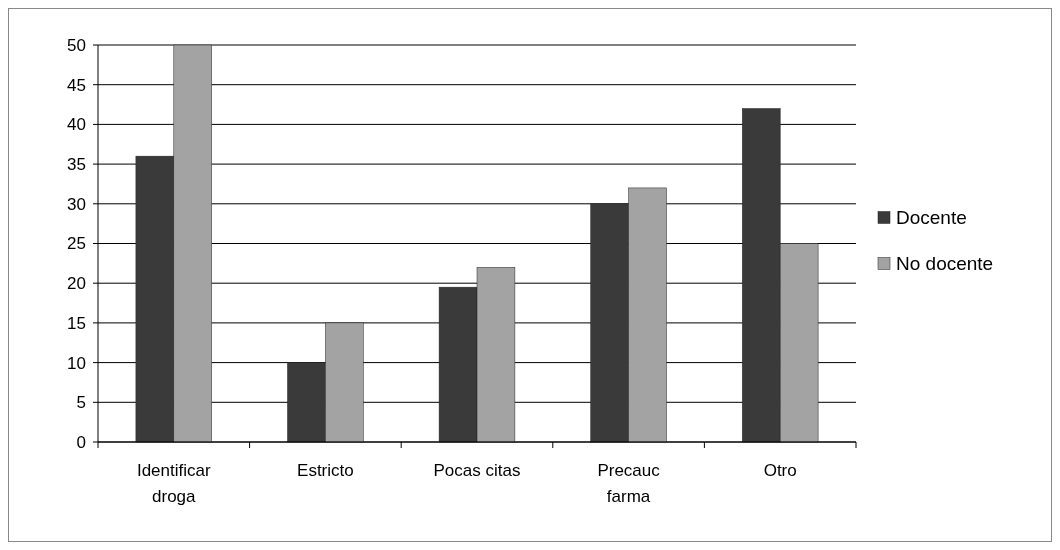  I want to click on y-tick-label: 20, so click(76, 284).